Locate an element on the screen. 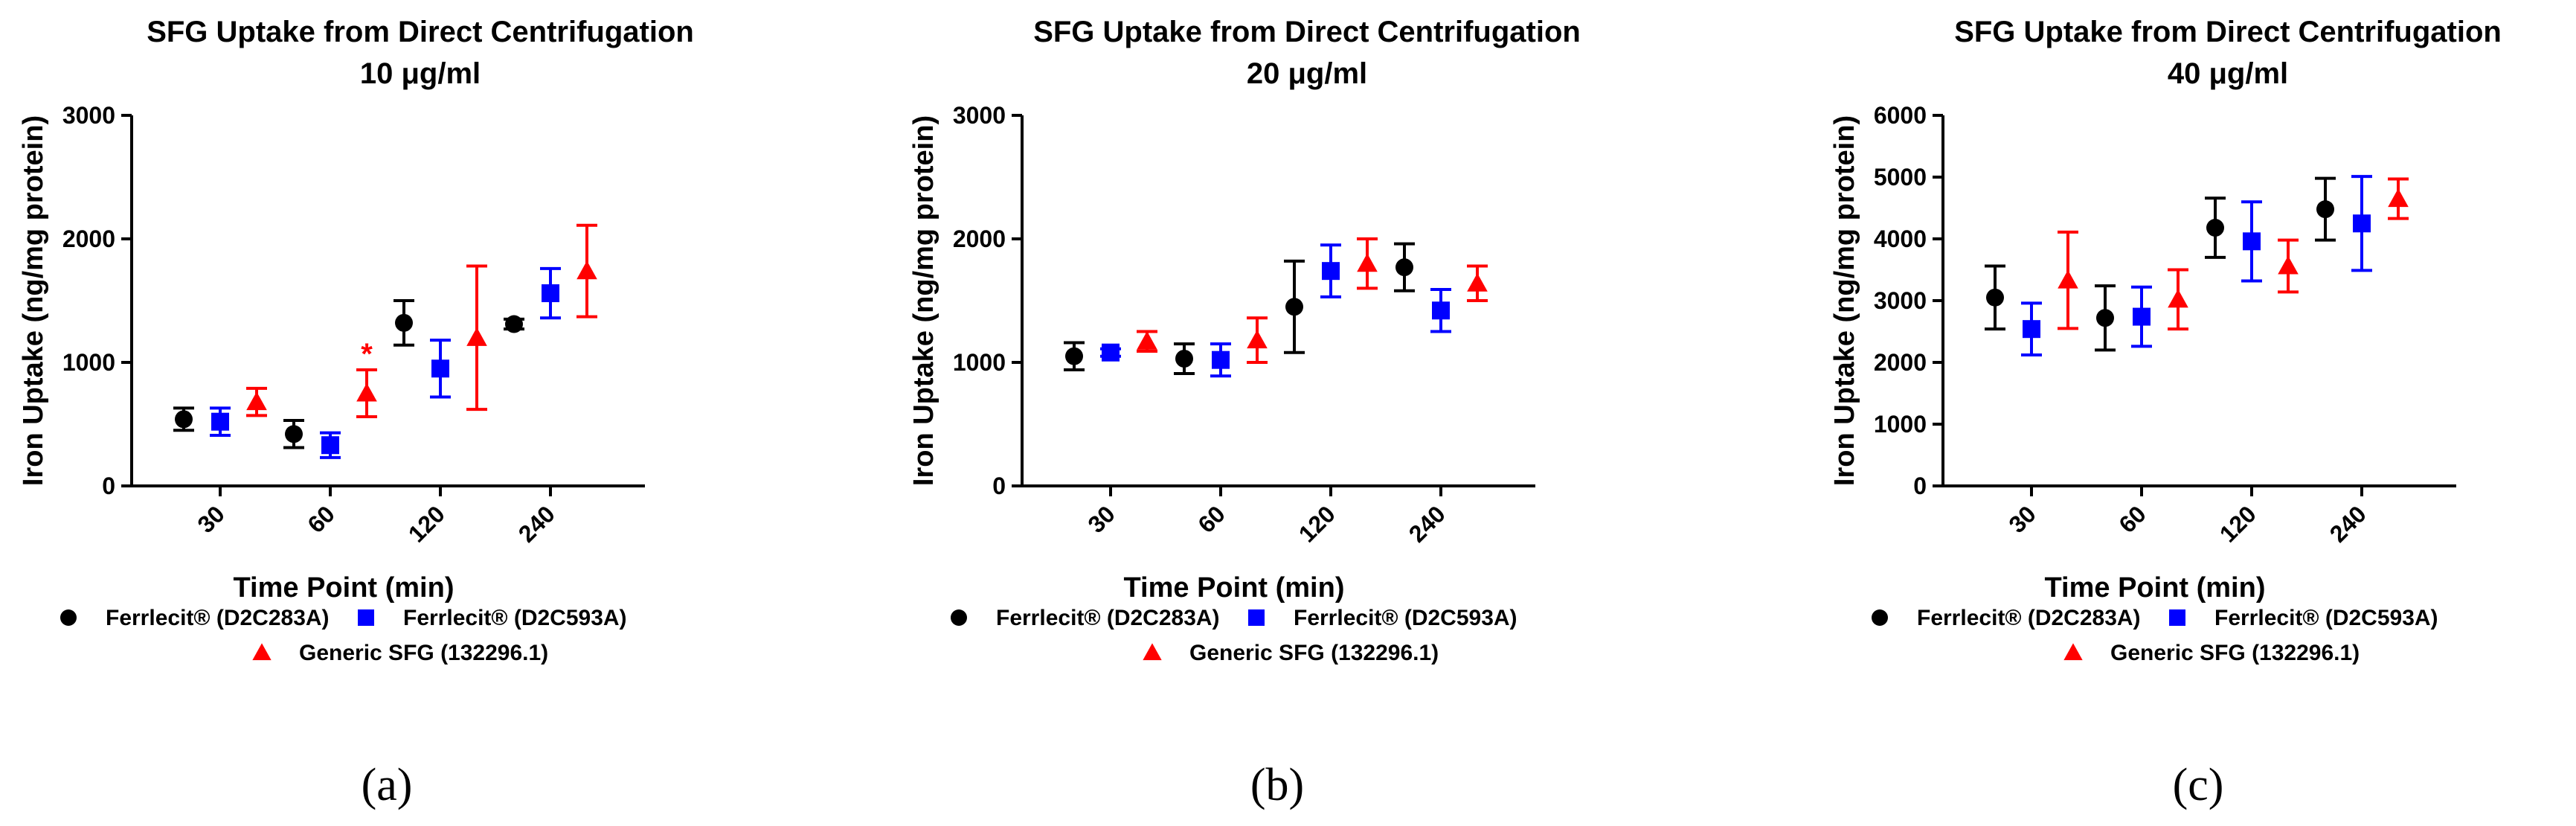 The width and height of the screenshot is (2576, 826). chart-subtitle: 20 μg/ml is located at coordinates (1307, 73).